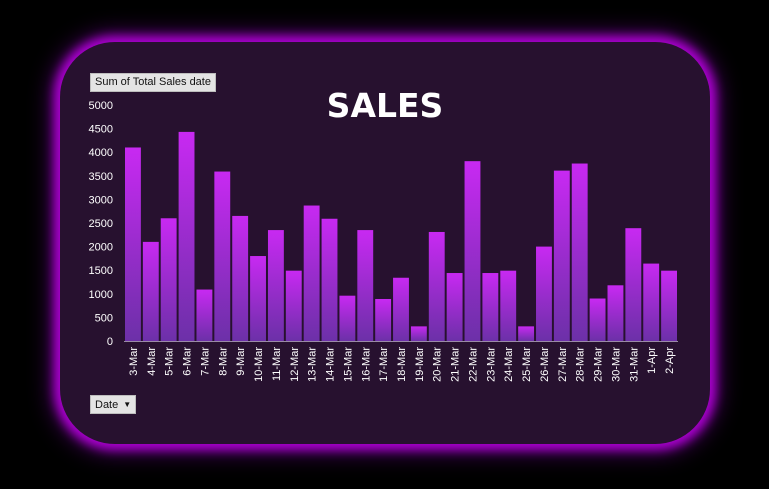 The image size is (769, 489). Describe the element at coordinates (366, 364) in the screenshot. I see `x-tick-label: 16-Mar` at that location.